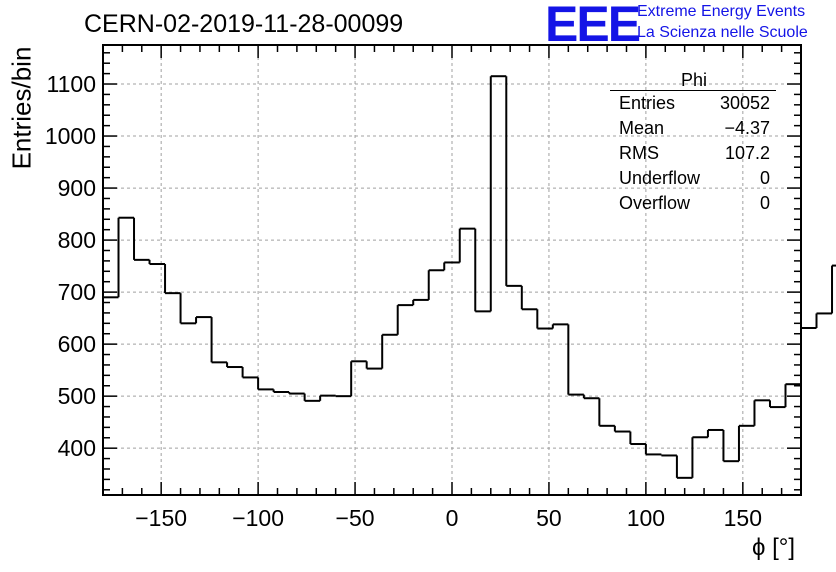 Image resolution: width=836 pixels, height=572 pixels. What do you see at coordinates (70, 136) in the screenshot?
I see `y-tick-label: 1000` at bounding box center [70, 136].